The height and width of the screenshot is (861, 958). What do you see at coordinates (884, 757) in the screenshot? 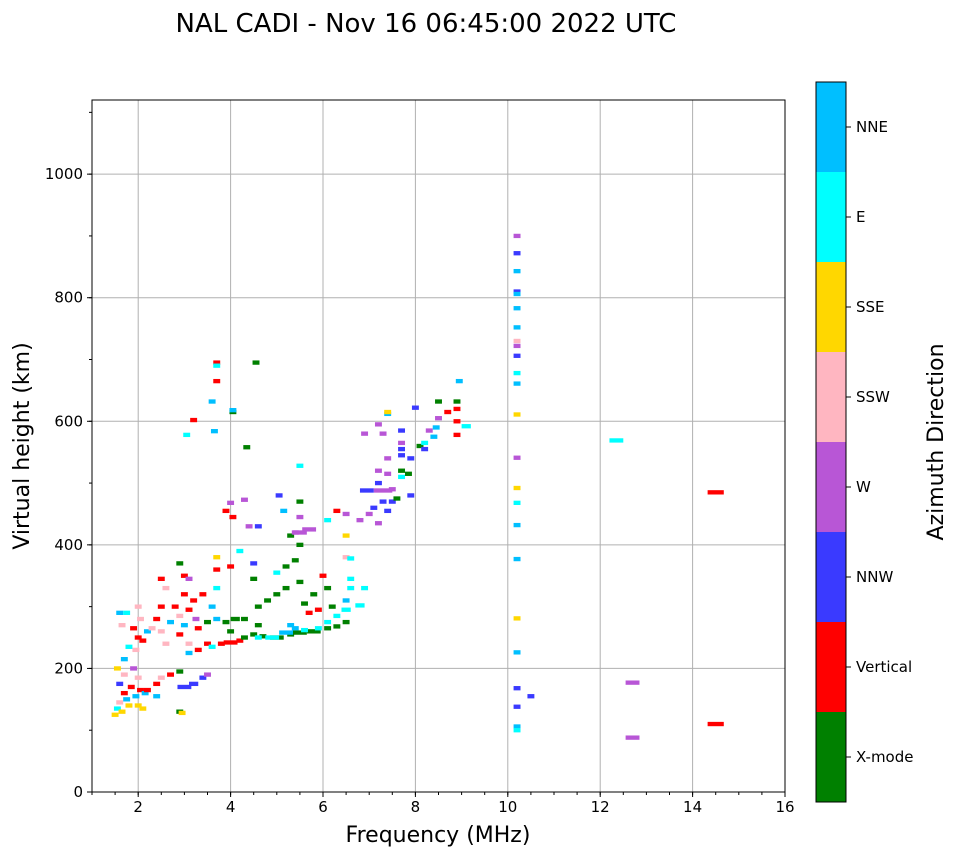
I see `colorbar-tick-label: X-mode` at bounding box center [884, 757].